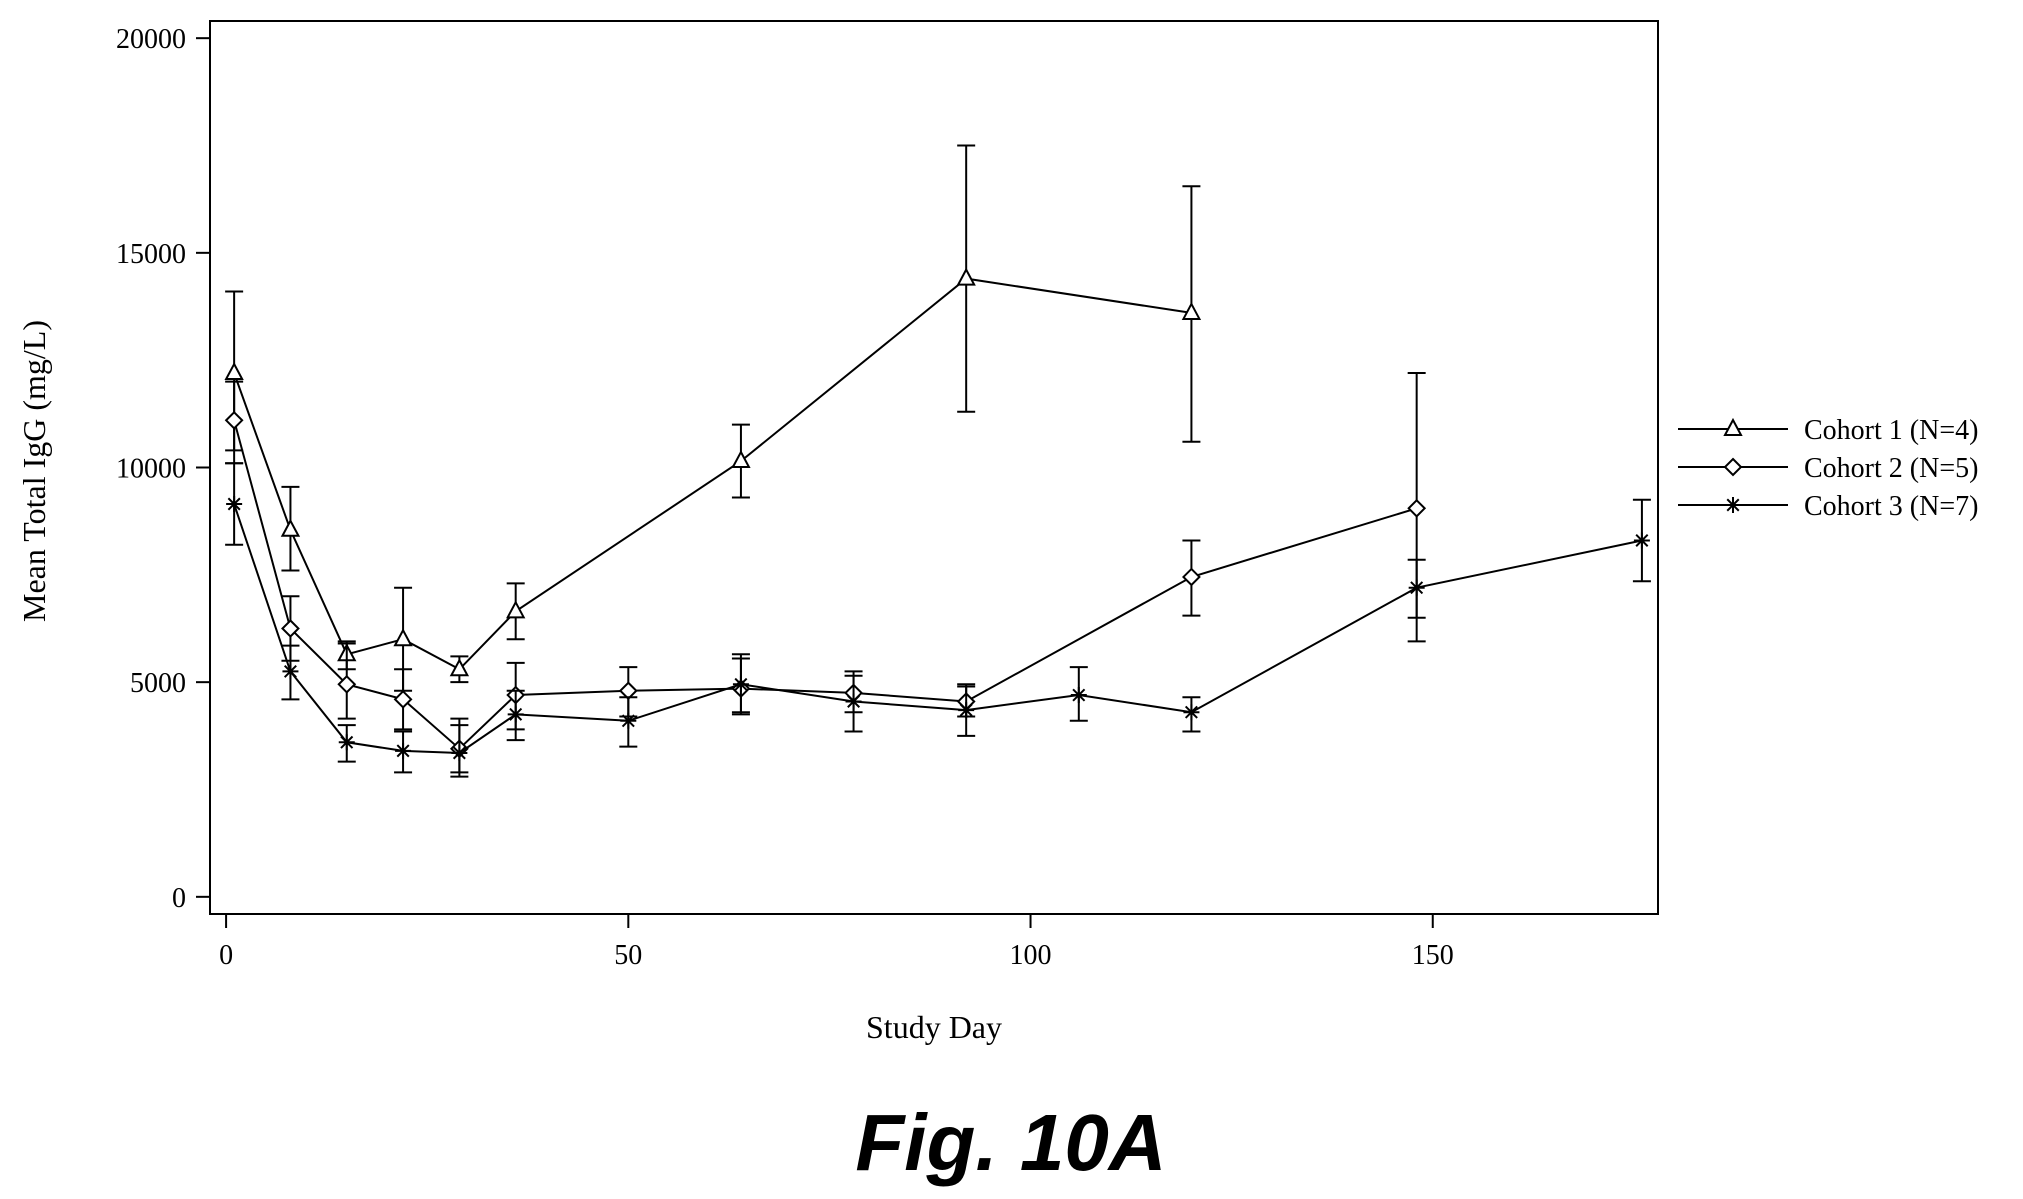 The image size is (2023, 1199). I want to click on legend-item: Cohort 1 (N=4), so click(1828, 430).